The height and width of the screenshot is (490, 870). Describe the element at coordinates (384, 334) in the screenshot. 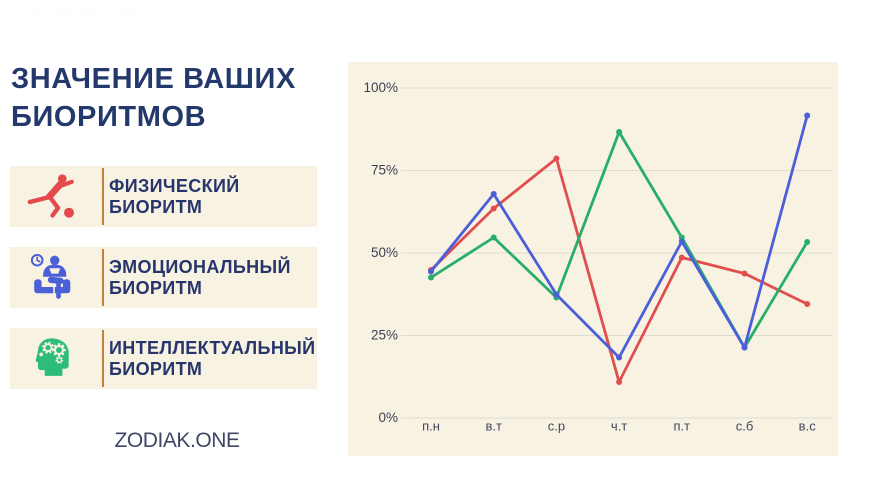

I see `svg-text: 25%` at that location.